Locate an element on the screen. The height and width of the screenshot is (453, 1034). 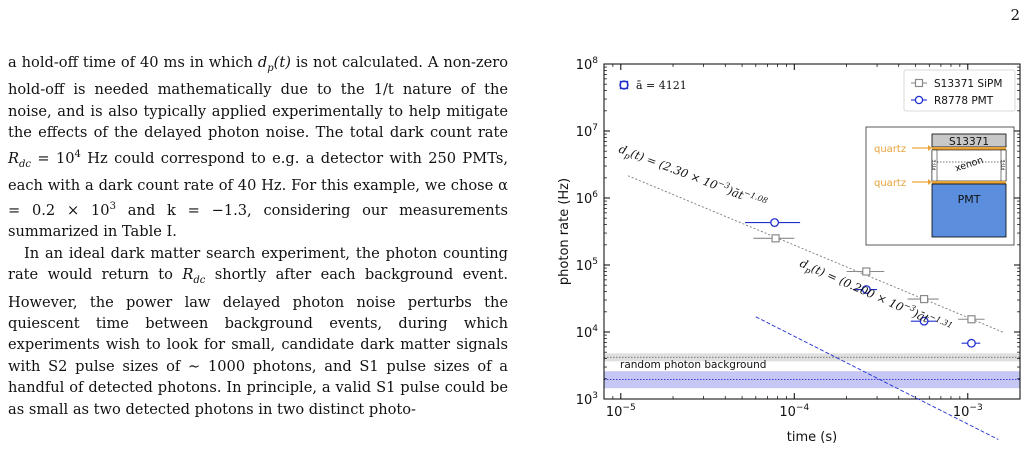
fit-line-pmt is located at coordinates (877, 378).